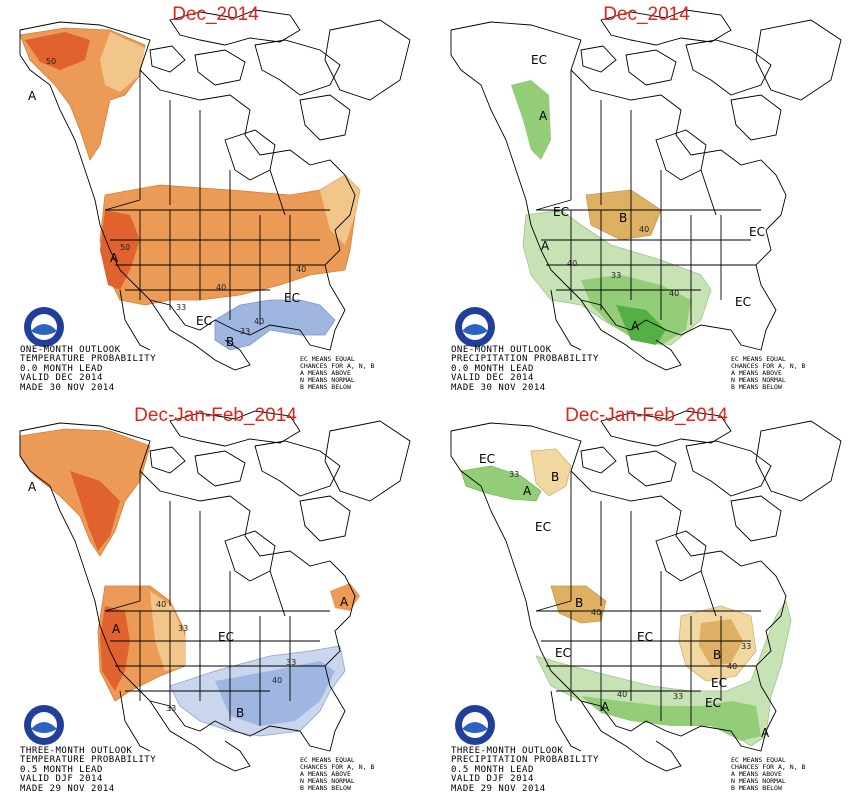  What do you see at coordinates (596, 612) in the screenshot?
I see `contour-n2: 40` at bounding box center [596, 612].